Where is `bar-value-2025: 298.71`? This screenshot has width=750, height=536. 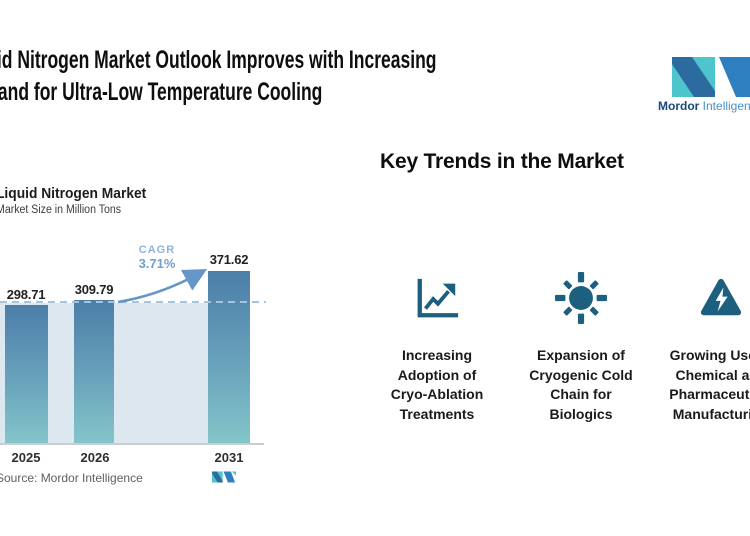 bar-value-2025: 298.71 is located at coordinates (26, 294).